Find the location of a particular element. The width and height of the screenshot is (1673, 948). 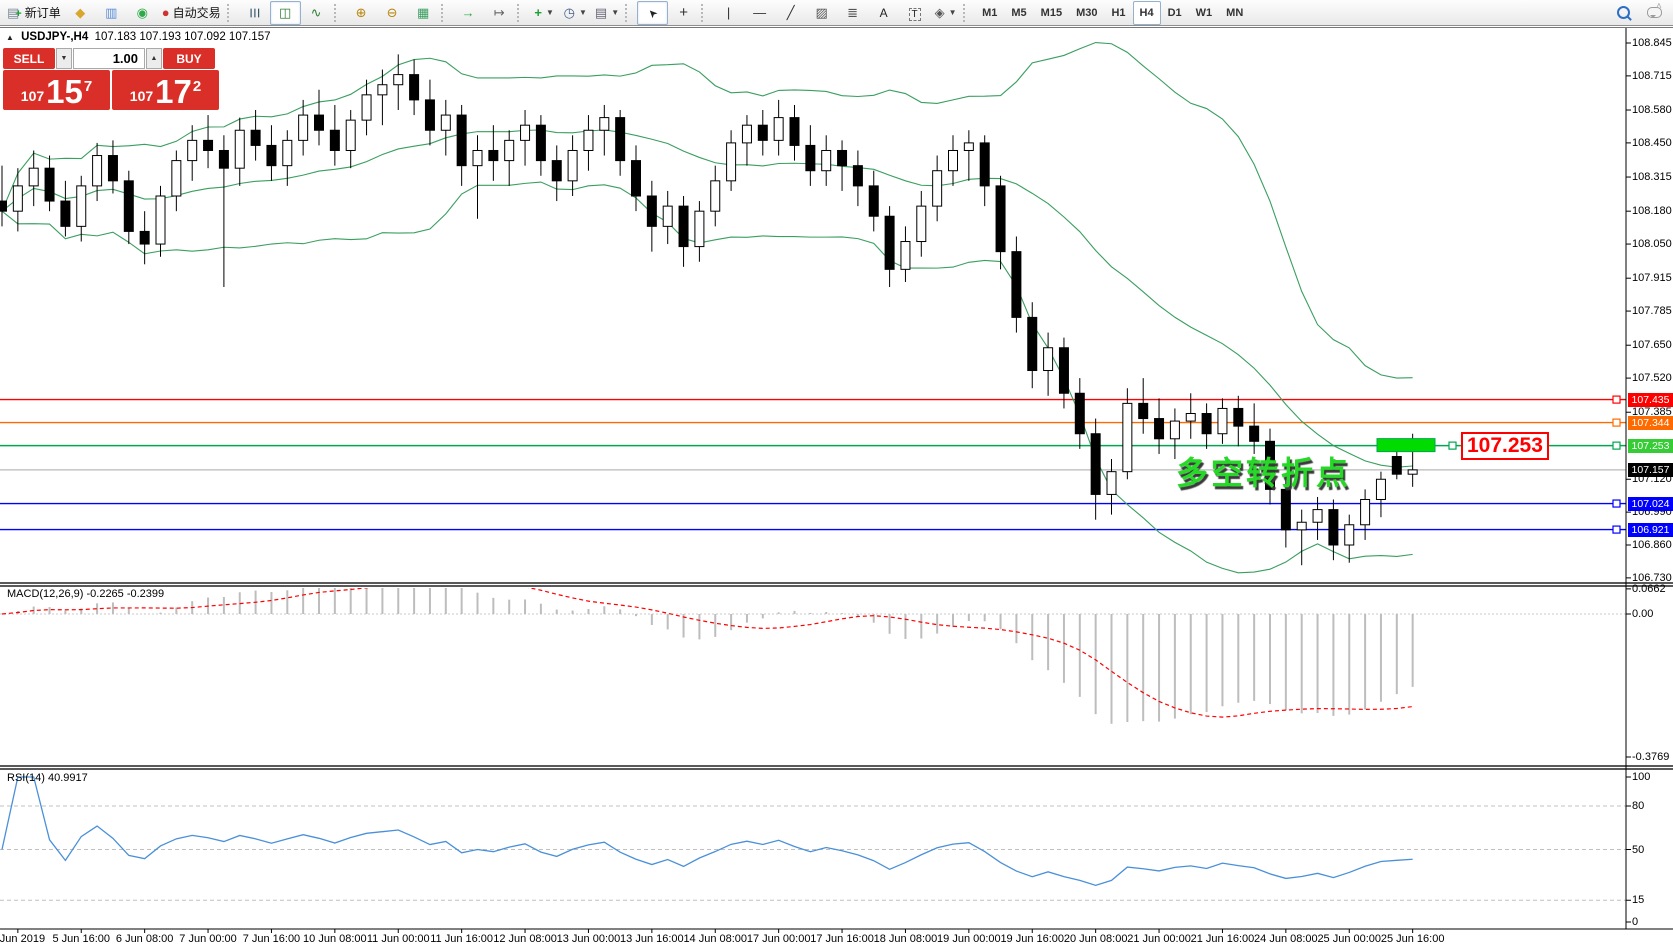

auto-scroll-button: → is located at coordinates (468, 13).